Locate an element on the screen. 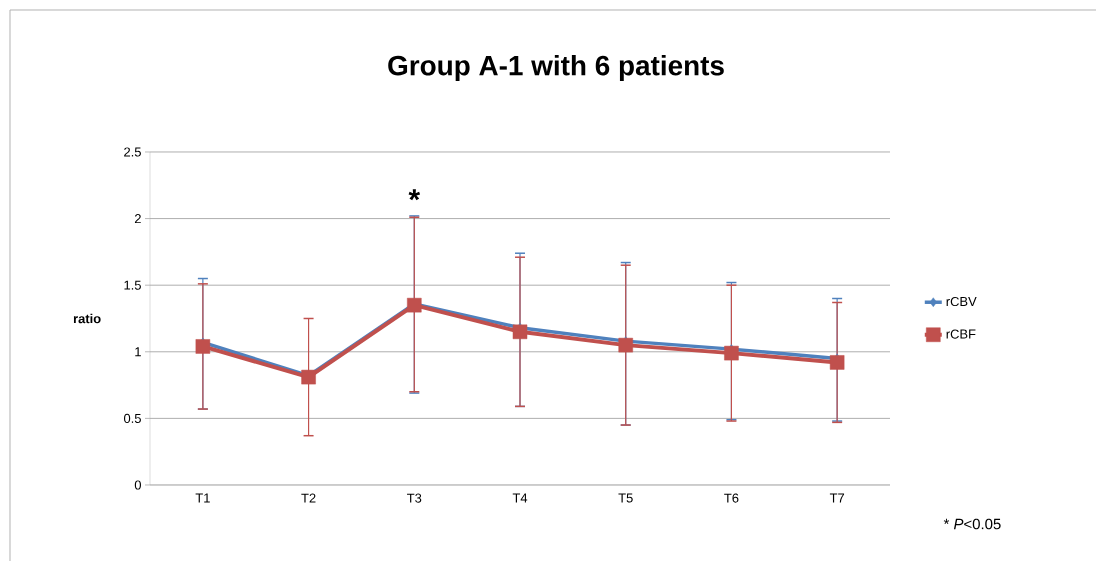  legend-label: rCBV is located at coordinates (961, 301).